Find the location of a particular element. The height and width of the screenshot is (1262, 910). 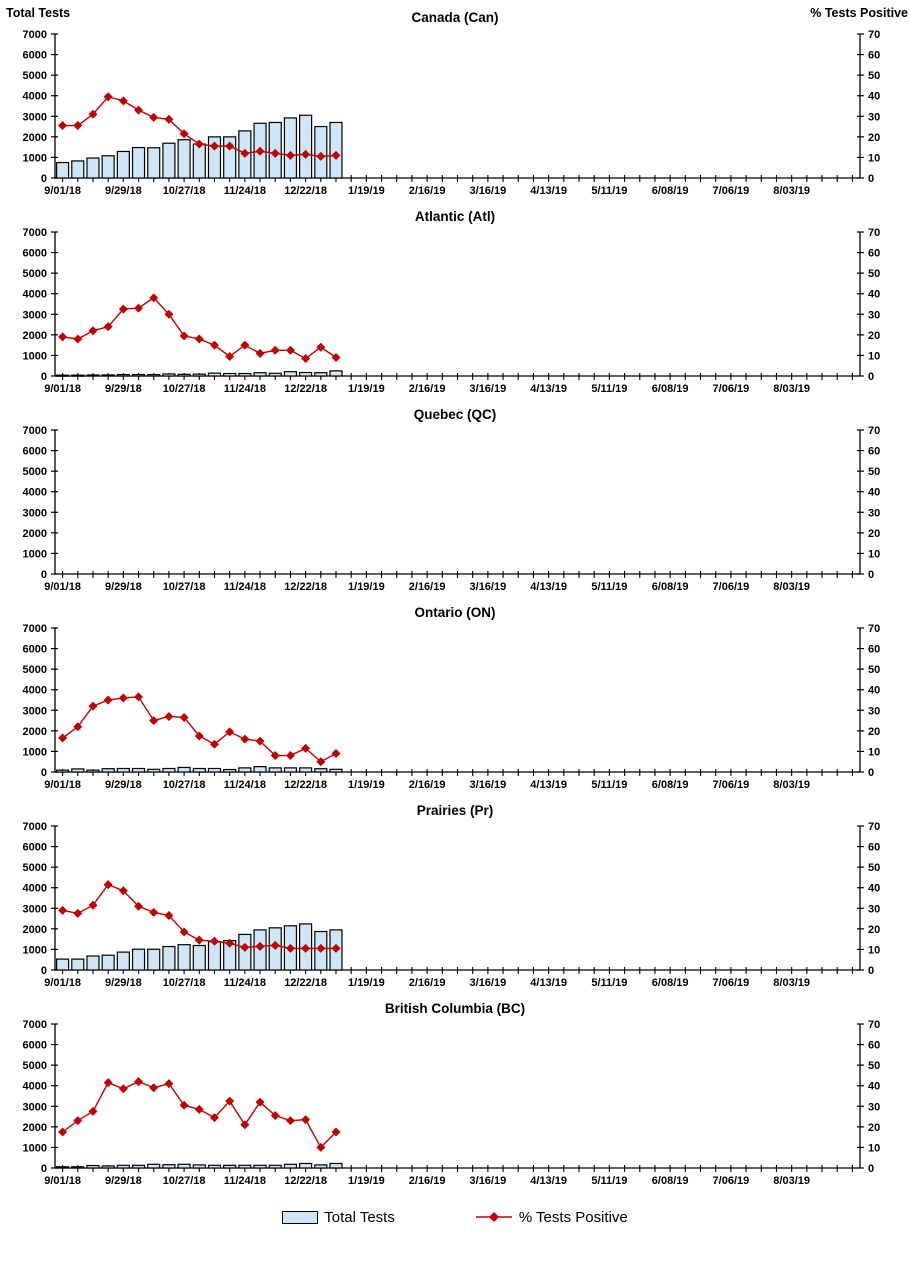

x-axis-tick-label: 1/19/19 is located at coordinates (366, 785).